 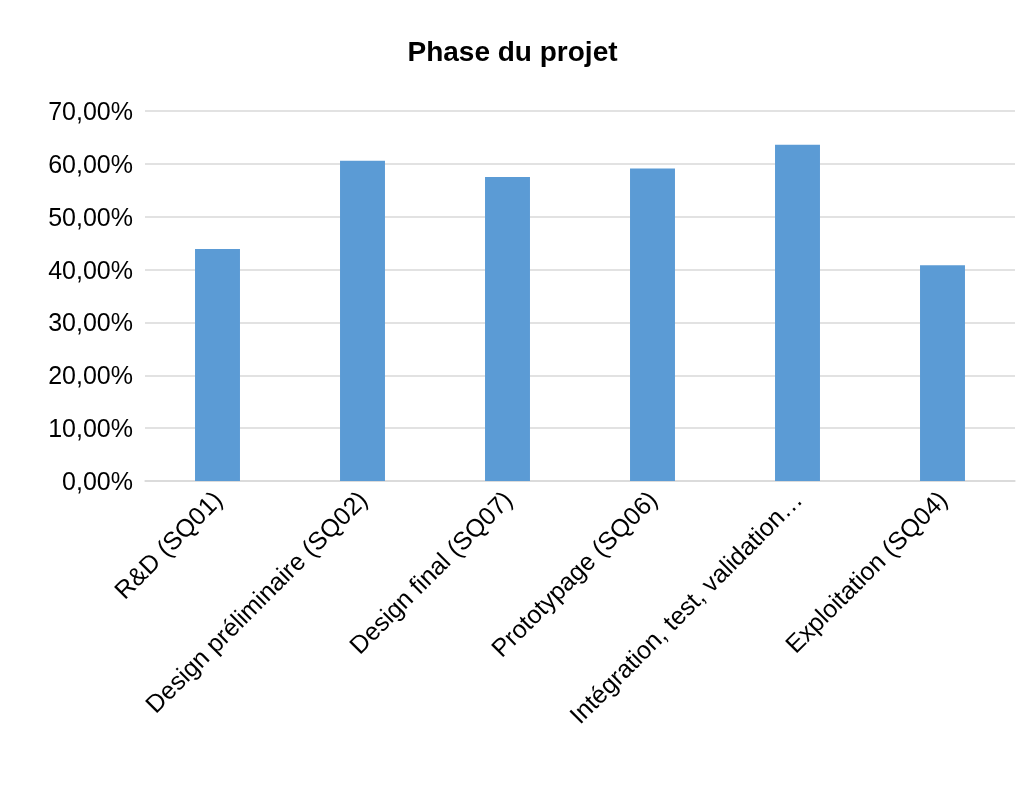 What do you see at coordinates (90, 216) in the screenshot?
I see `y-tick-label: 50,00%` at bounding box center [90, 216].